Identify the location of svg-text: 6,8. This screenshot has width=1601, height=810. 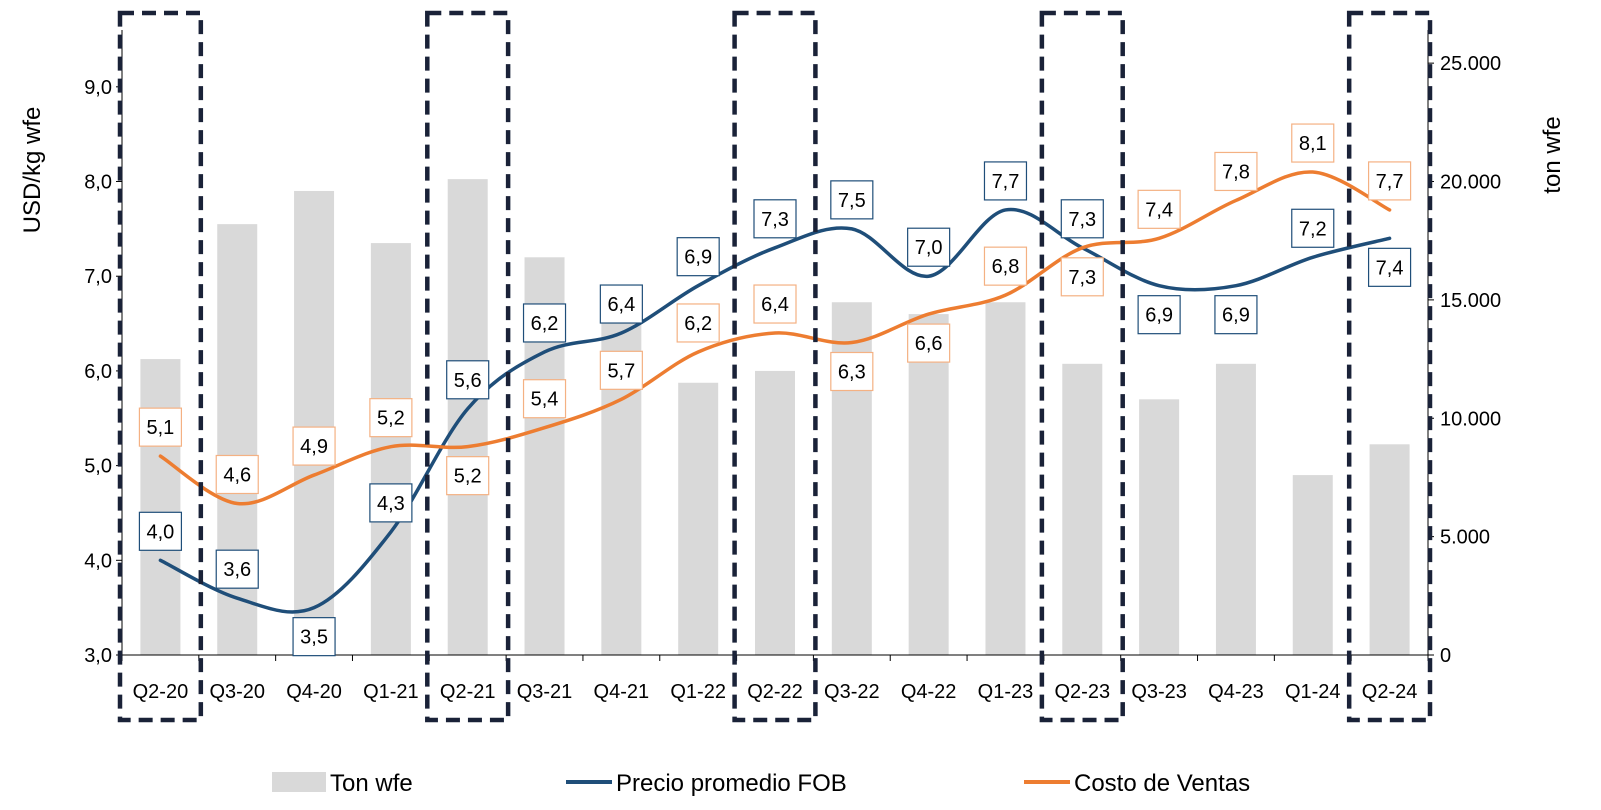
(1006, 267).